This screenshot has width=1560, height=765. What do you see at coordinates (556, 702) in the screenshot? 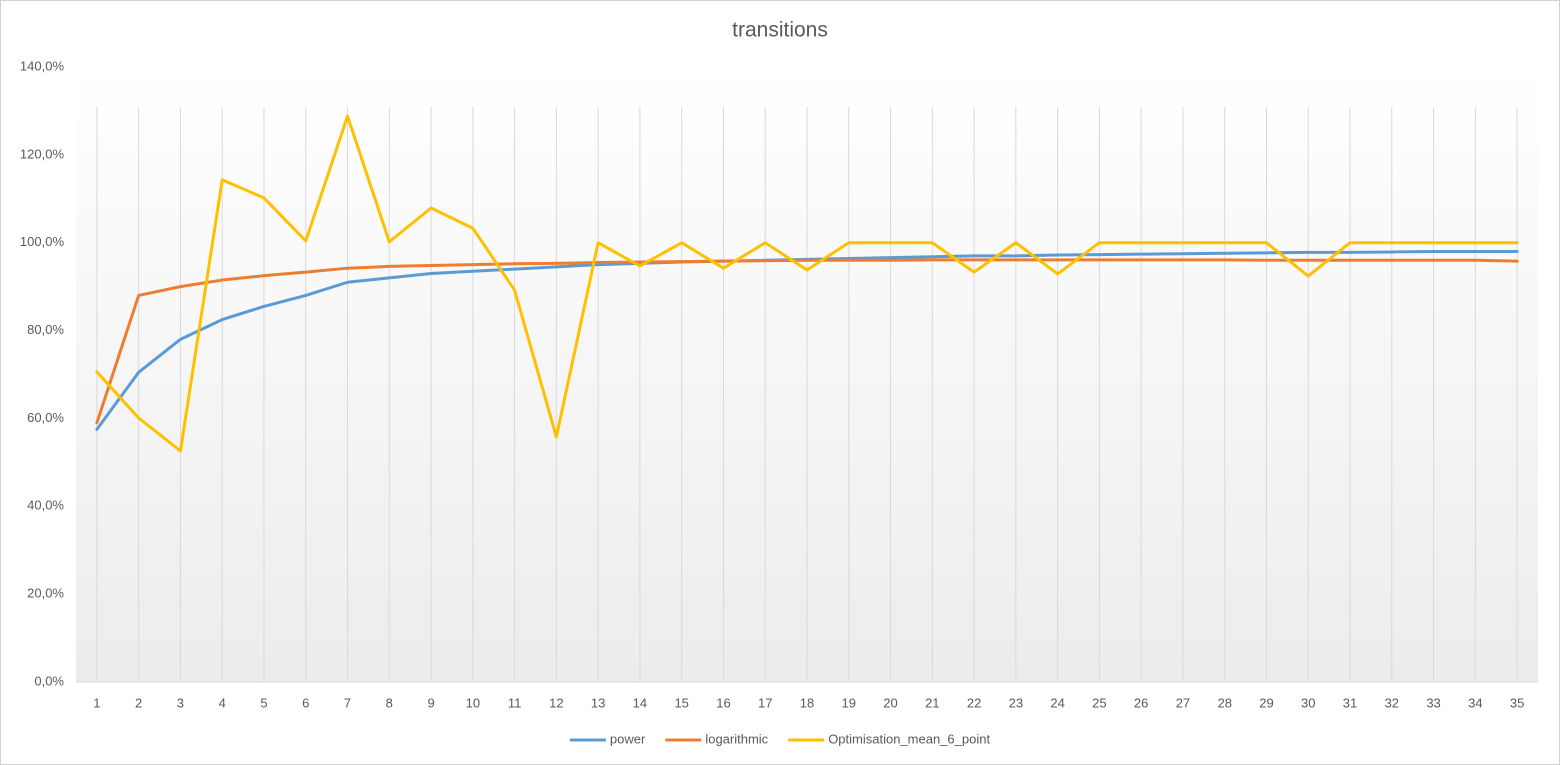
I see `x-tick-label: 12` at bounding box center [556, 702].